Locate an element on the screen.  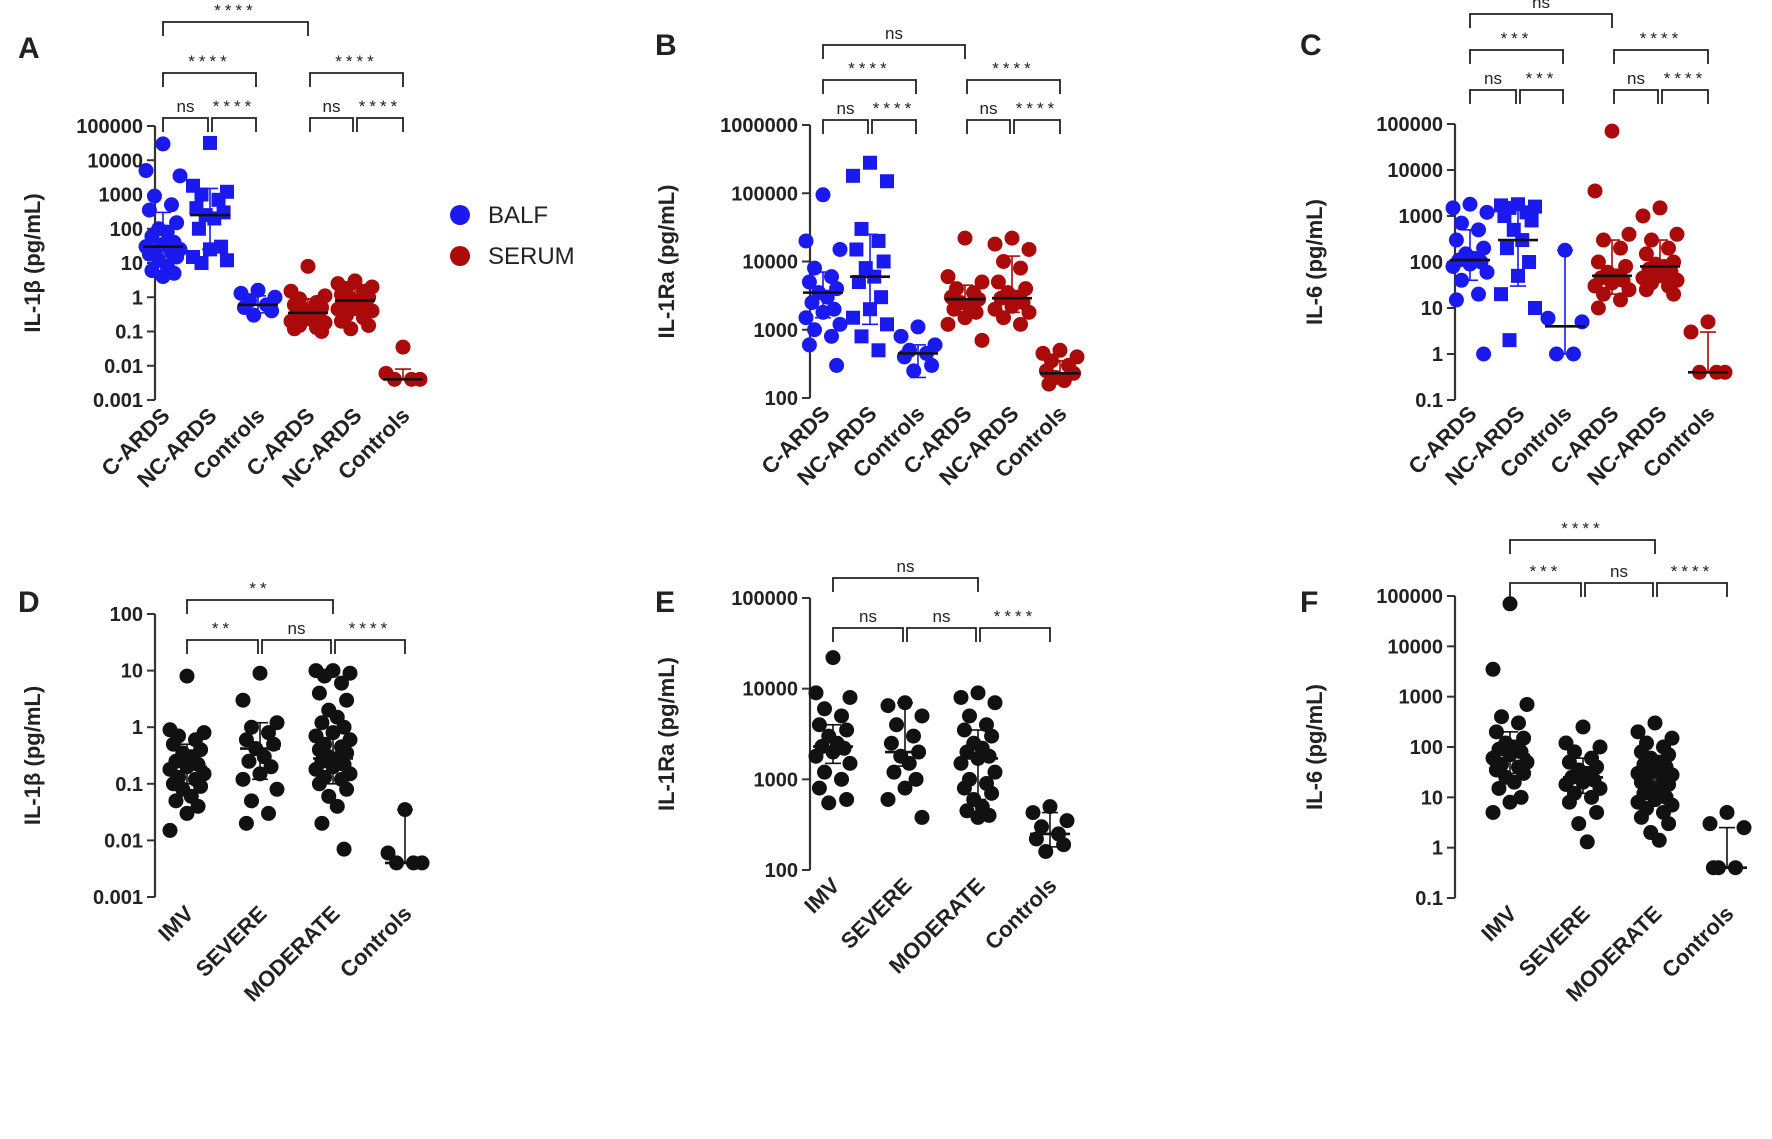
significance-label: ** is located at coordinates (259, 588).